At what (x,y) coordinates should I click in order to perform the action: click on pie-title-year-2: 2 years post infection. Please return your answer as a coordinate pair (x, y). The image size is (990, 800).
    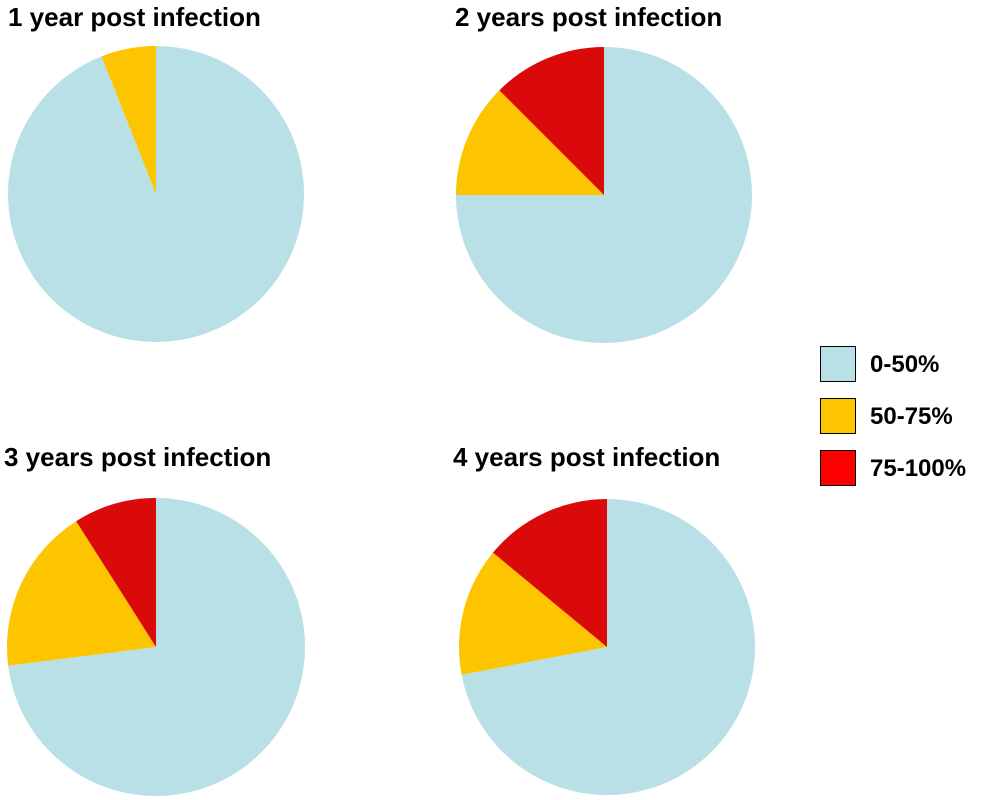
    Looking at the image, I should click on (589, 17).